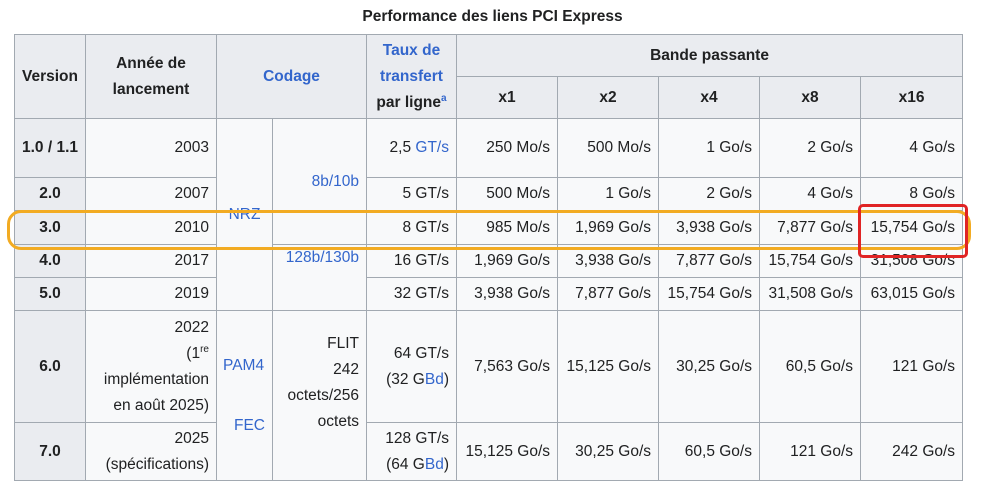 The image size is (985, 498). What do you see at coordinates (50, 294) in the screenshot?
I see `version-cell: 5.0` at bounding box center [50, 294].